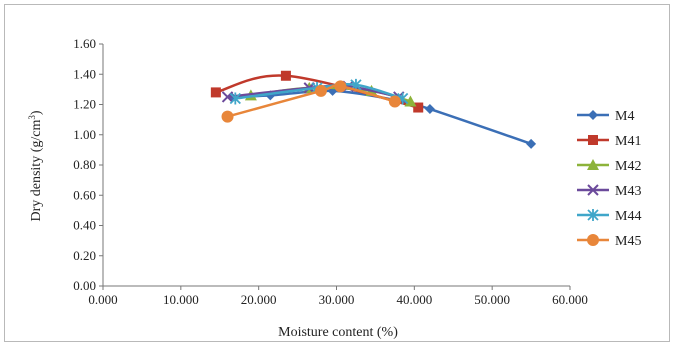 The height and width of the screenshot is (349, 676). What do you see at coordinates (609, 241) in the screenshot?
I see `legend-item-M45: M45` at bounding box center [609, 241].